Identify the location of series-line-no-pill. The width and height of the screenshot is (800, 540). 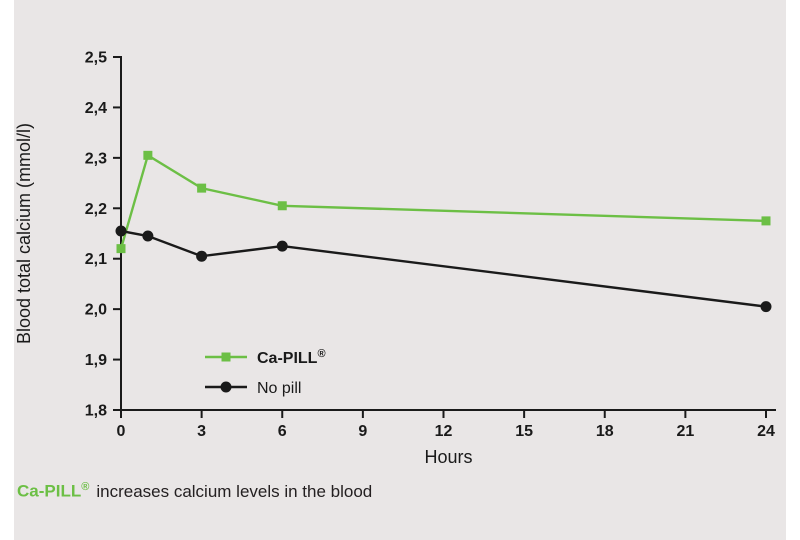
(443, 268).